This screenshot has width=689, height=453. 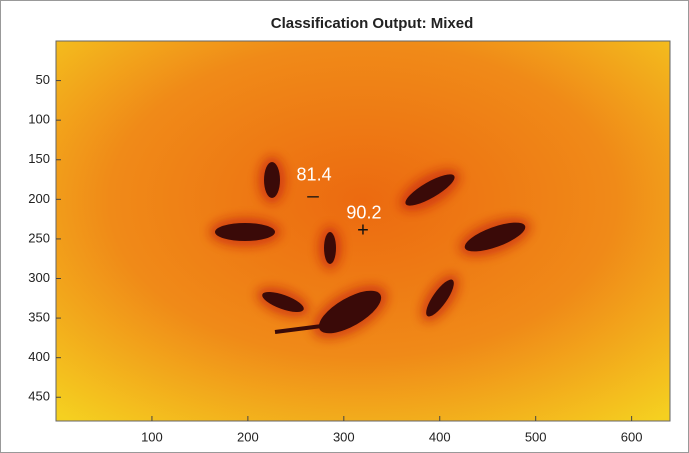 I want to click on marker: +, so click(x=363, y=230).